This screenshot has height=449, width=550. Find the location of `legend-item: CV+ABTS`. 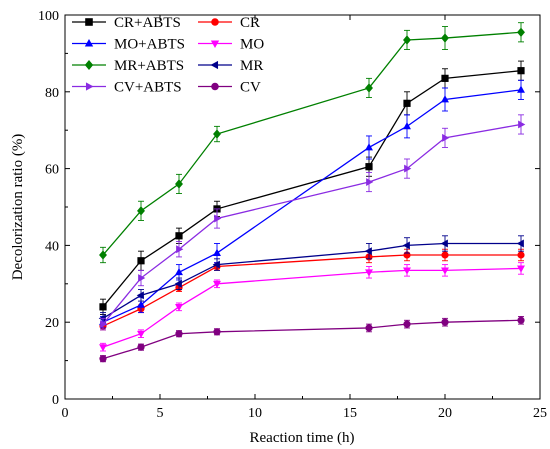

legend-item: CV+ABTS is located at coordinates (127, 88).